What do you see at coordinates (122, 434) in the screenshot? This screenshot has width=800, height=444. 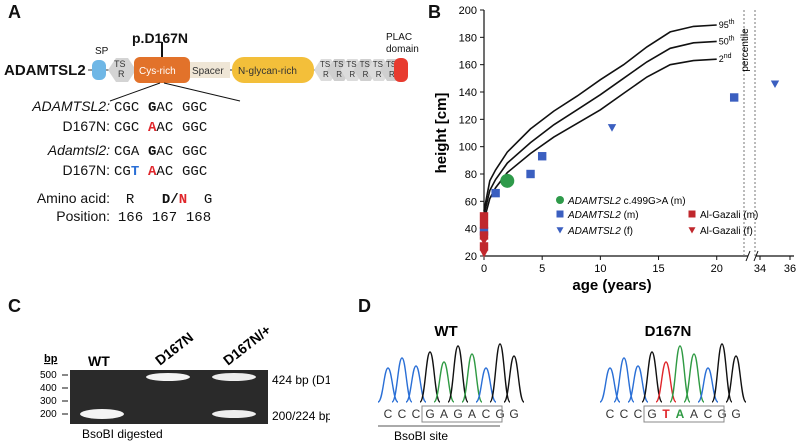 I see `gel-caption: BsoBI digested` at bounding box center [122, 434].